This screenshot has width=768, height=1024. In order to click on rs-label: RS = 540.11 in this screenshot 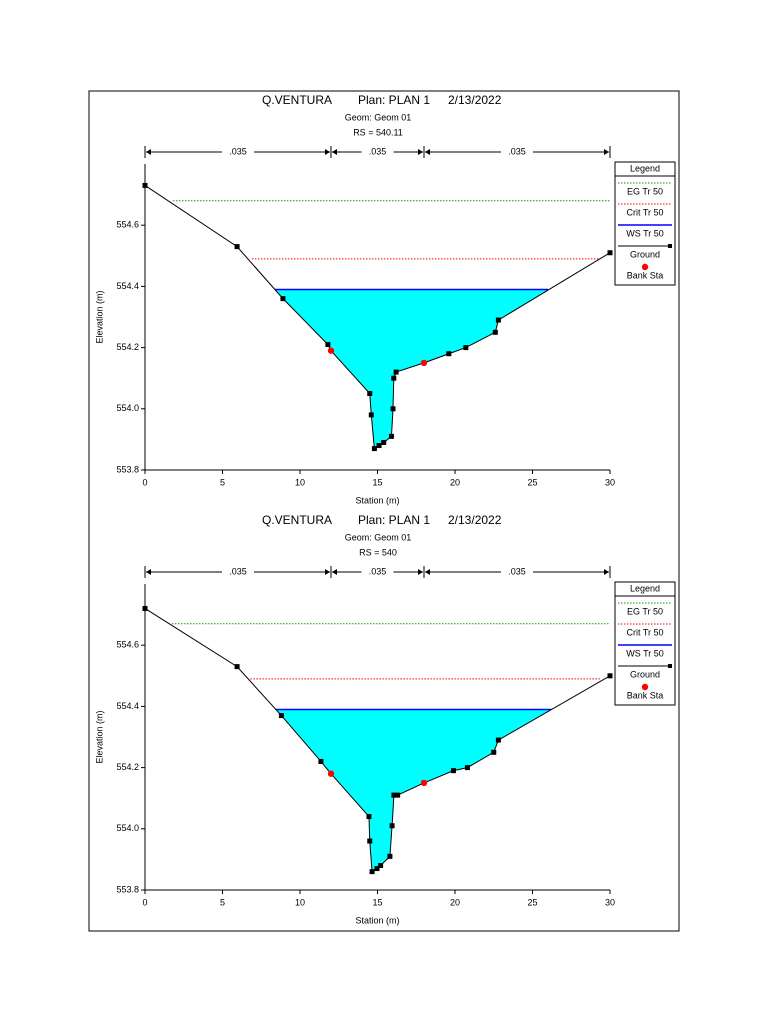, I will do `click(378, 132)`.